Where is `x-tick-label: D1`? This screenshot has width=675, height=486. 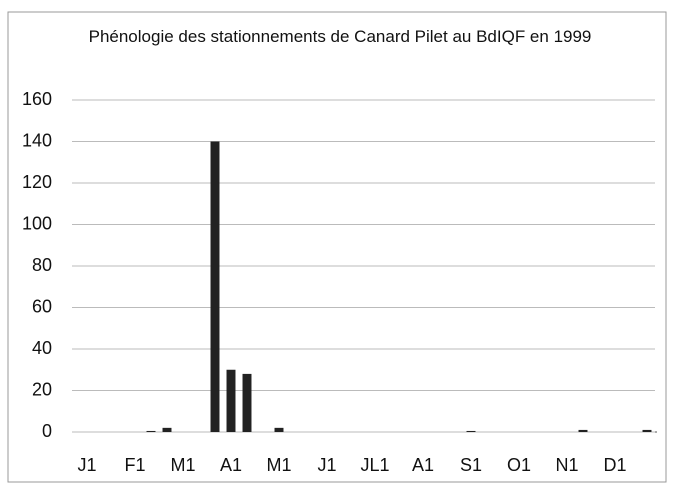 x-tick-label: D1 is located at coordinates (614, 465).